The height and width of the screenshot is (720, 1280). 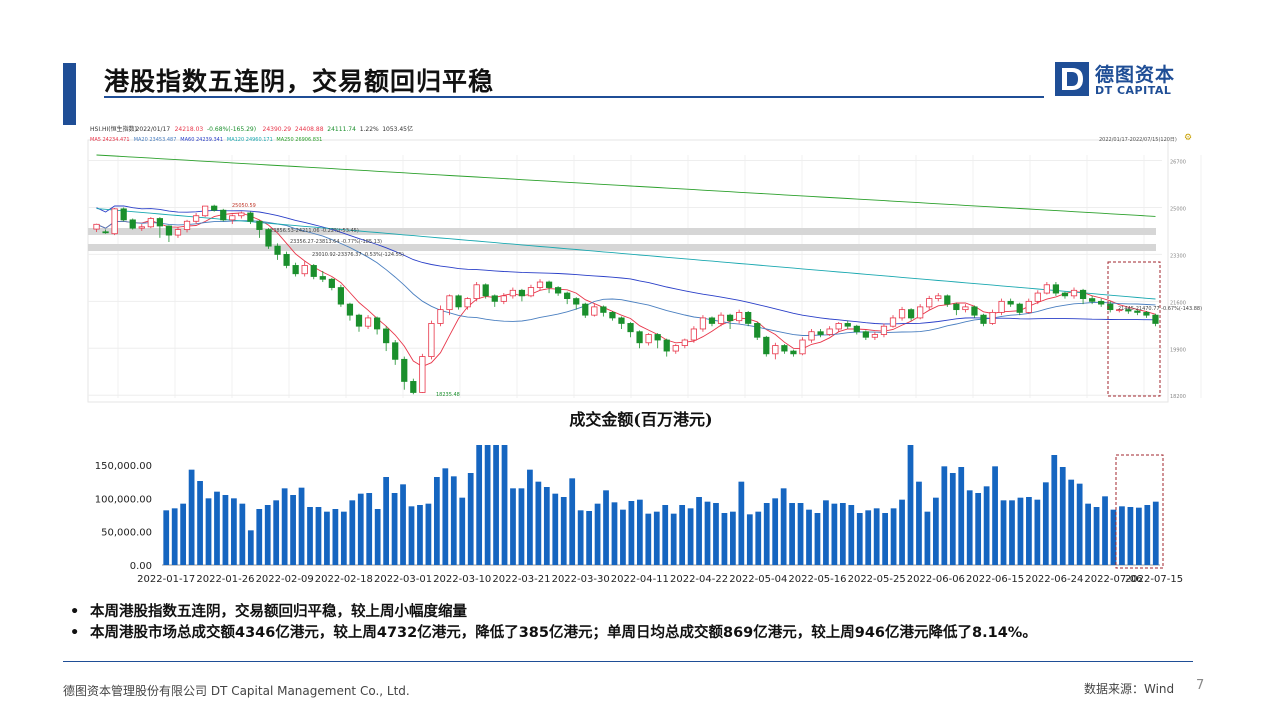 What do you see at coordinates (1160, 309) in the screenshot?
I see `kline-annotation: 21445-21470.77 -0.67%(-143.88)` at bounding box center [1160, 309].